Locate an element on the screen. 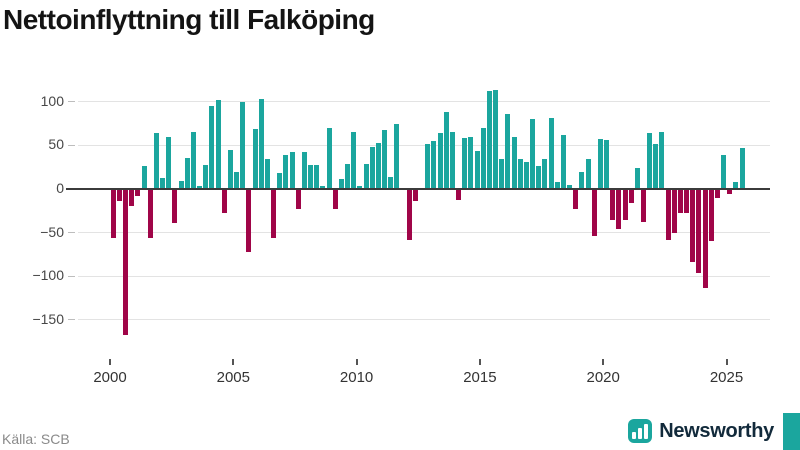  bar-2011-Q1 is located at coordinates (385, 159).